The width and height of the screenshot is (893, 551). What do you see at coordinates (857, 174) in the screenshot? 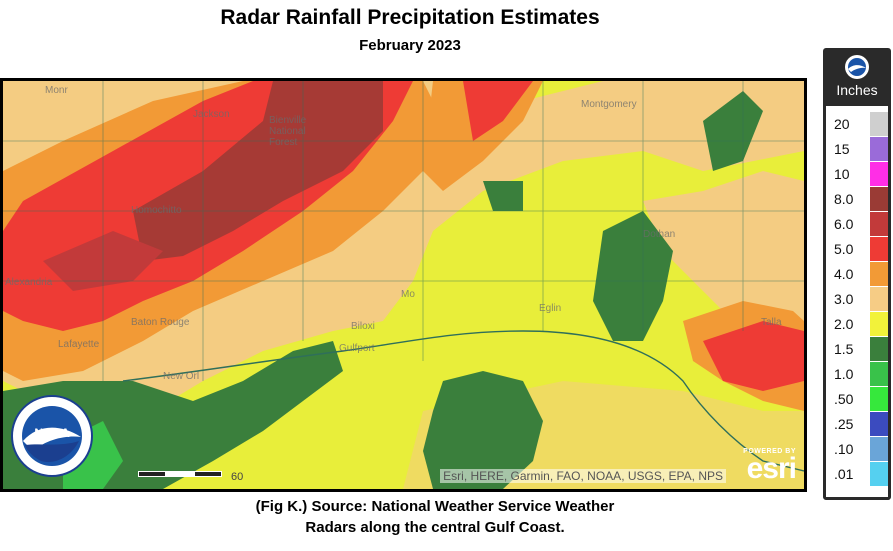
I see `legend-row: 10` at bounding box center [857, 174].